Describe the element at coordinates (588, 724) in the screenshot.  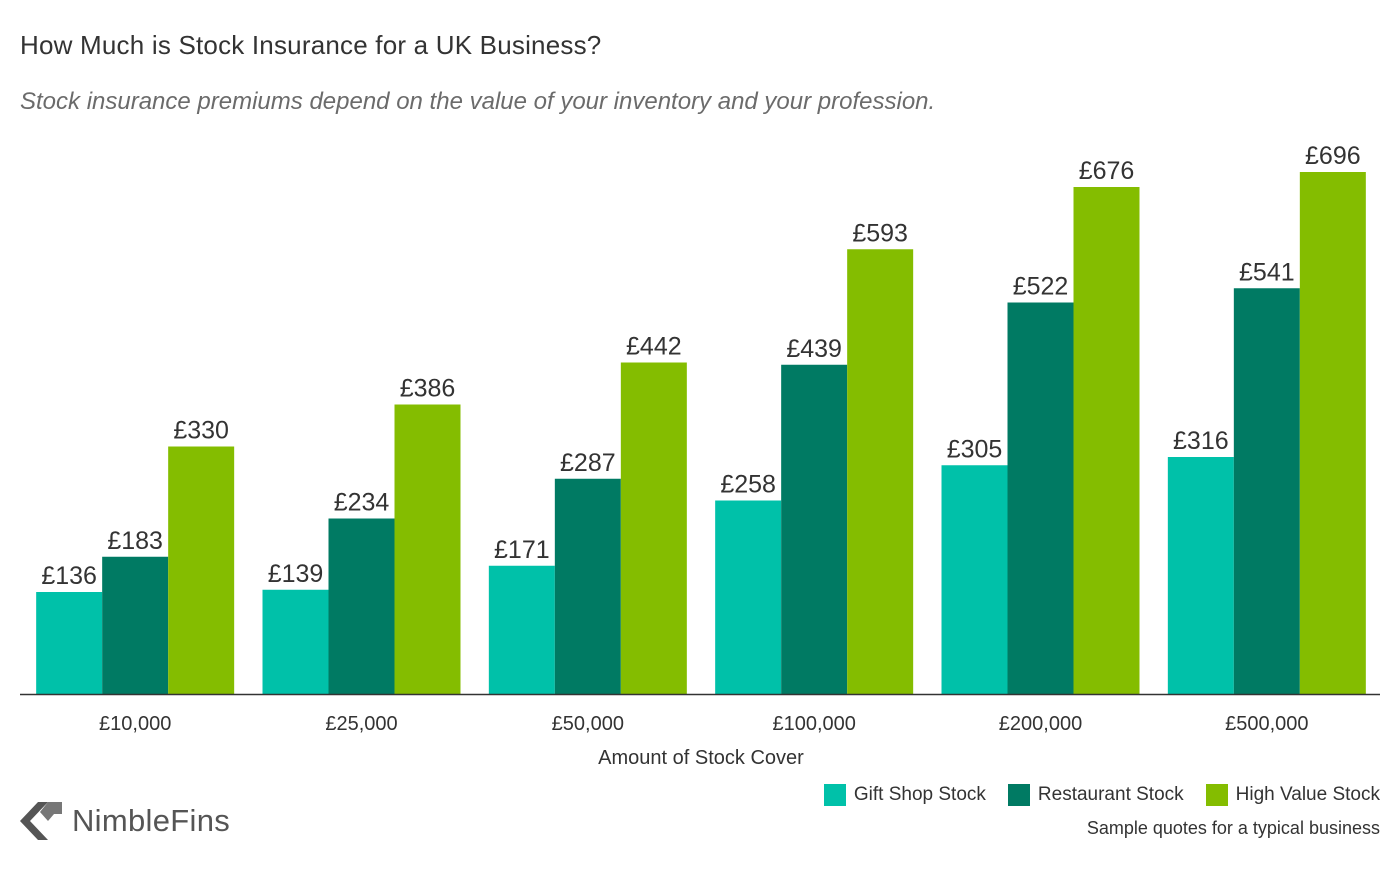
I see `x-tick-label: £50,000` at that location.